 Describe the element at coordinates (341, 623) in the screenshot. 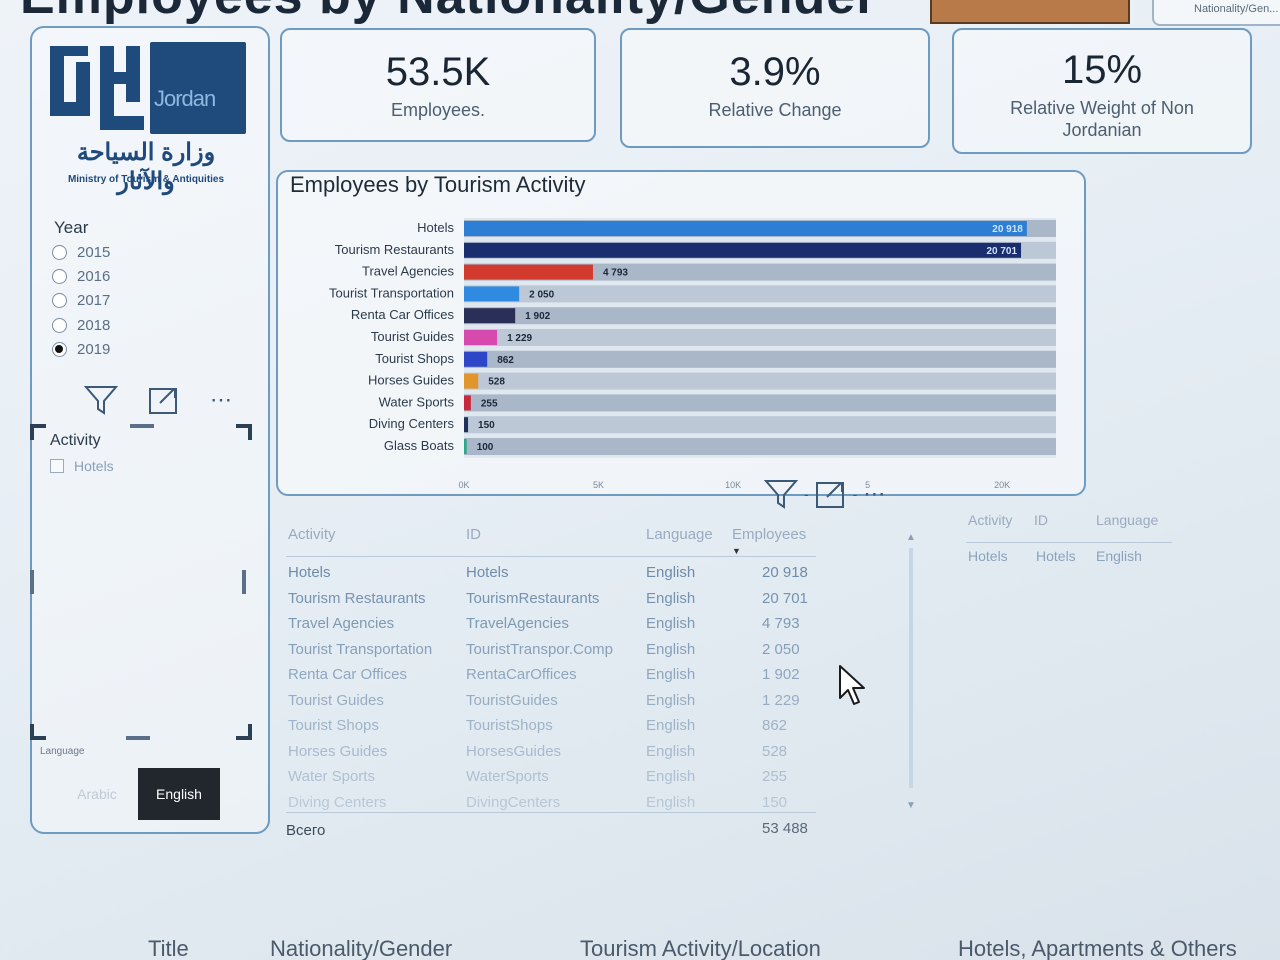

I see `cell-activity: Travel Agencies` at that location.